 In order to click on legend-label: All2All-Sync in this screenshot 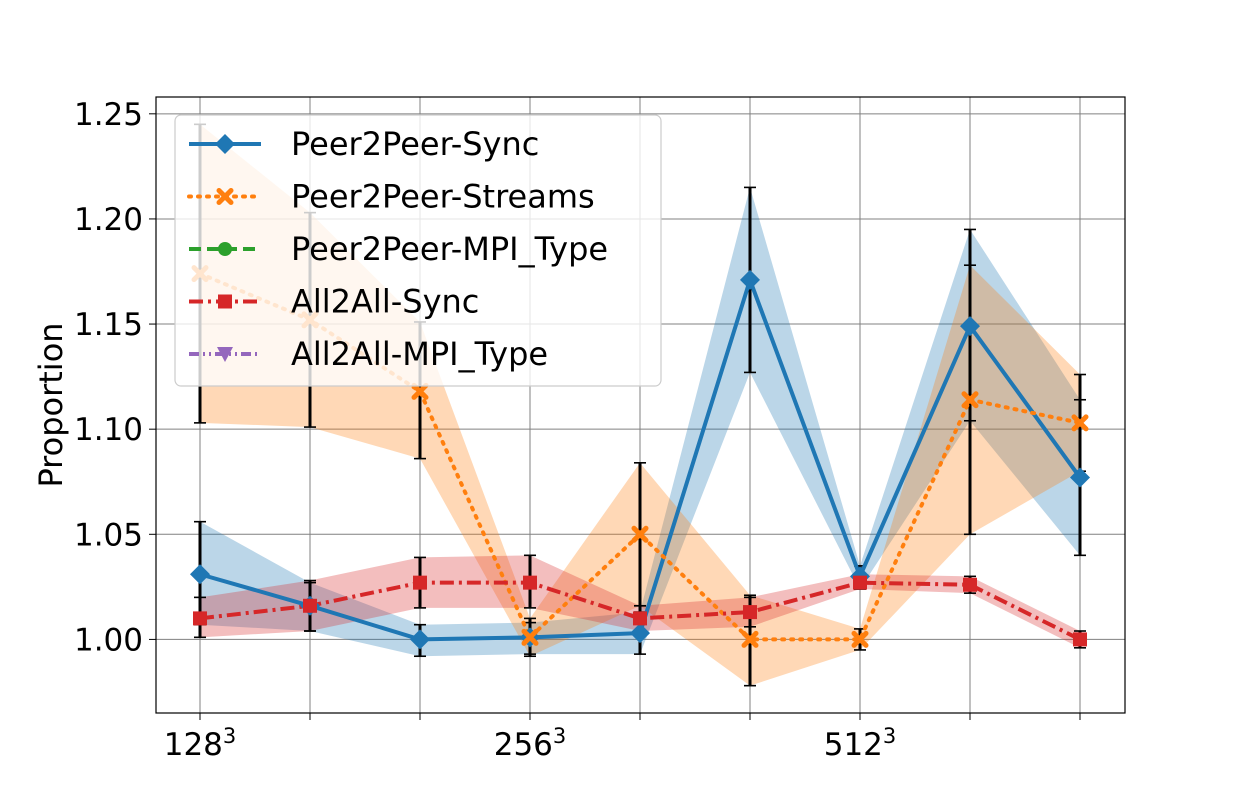, I will do `click(385, 302)`.